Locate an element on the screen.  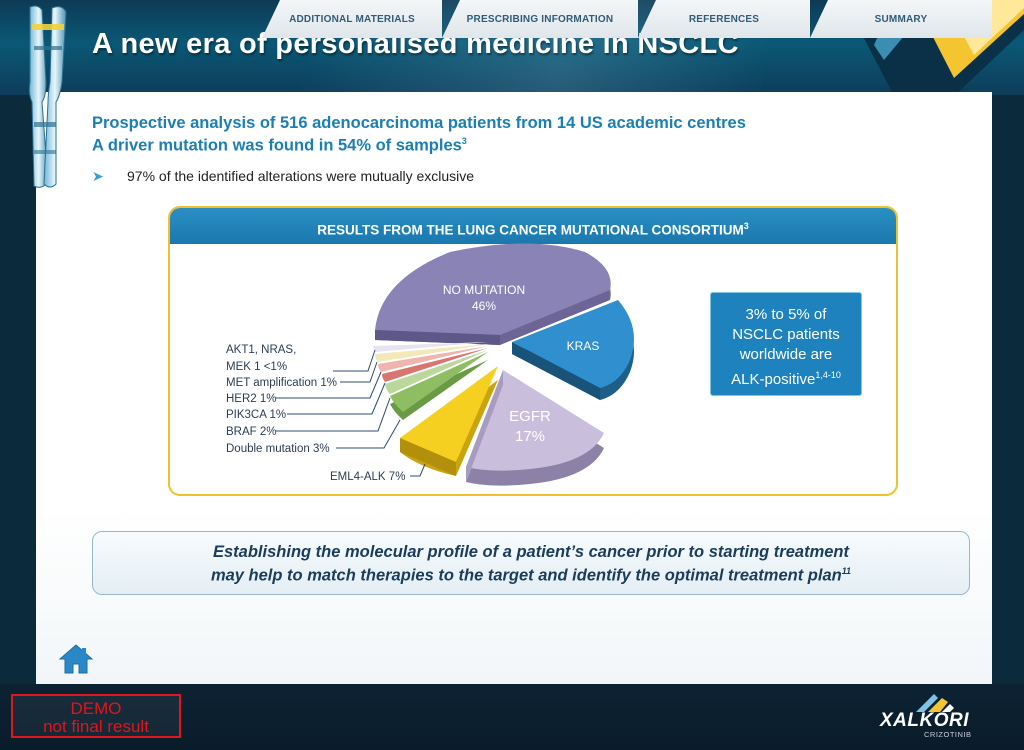
chromosome-icon is located at coordinates (47, 96).